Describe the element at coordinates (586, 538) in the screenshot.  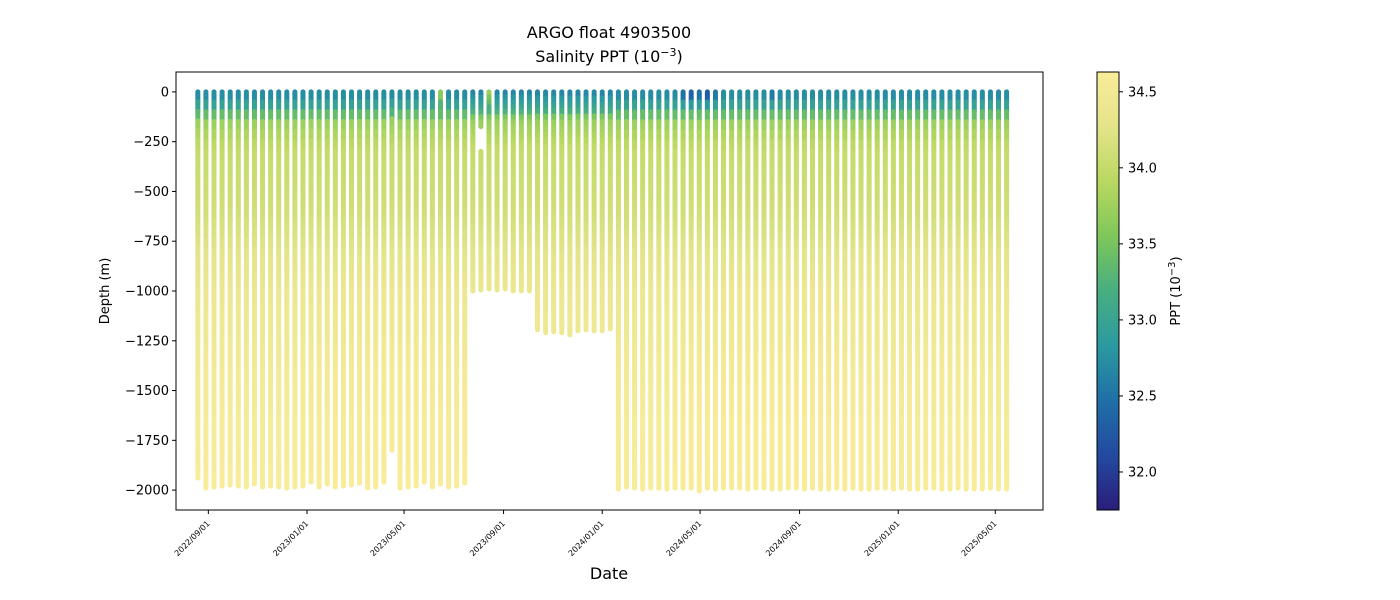
I see `x-tick-label: 2024/01/01` at that location.